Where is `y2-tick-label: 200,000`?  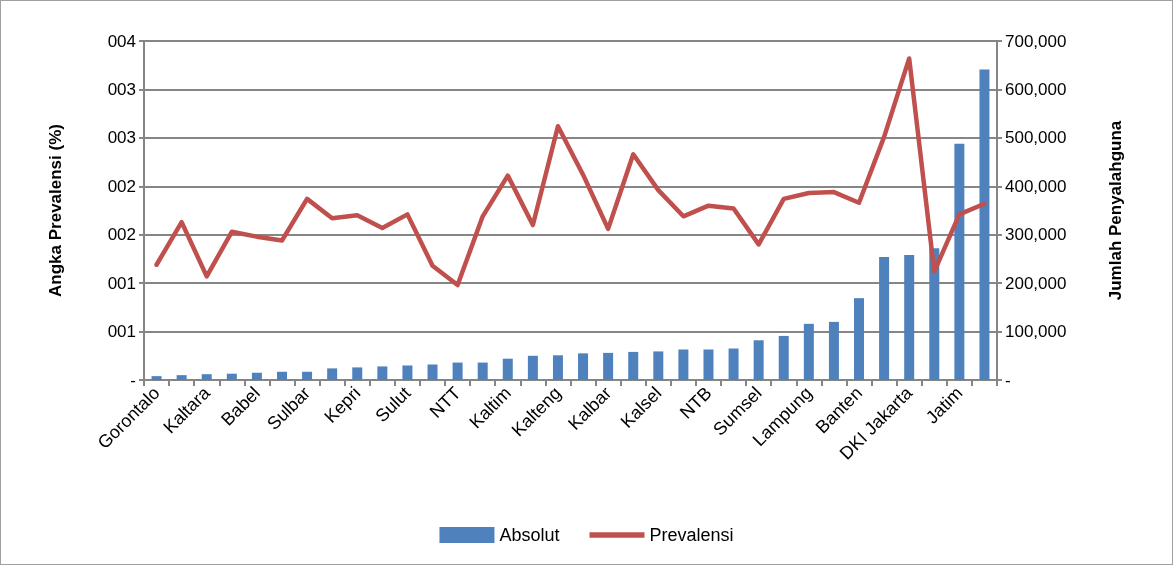 y2-tick-label: 200,000 is located at coordinates (1036, 283).